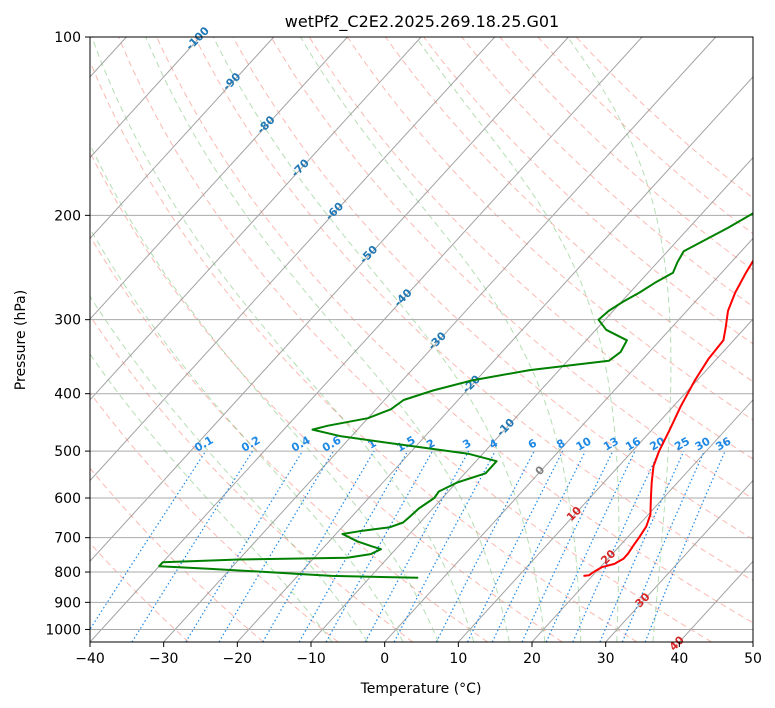  Describe the element at coordinates (421, 689) in the screenshot. I see `x-axis-title: Temperature (°C)` at that location.